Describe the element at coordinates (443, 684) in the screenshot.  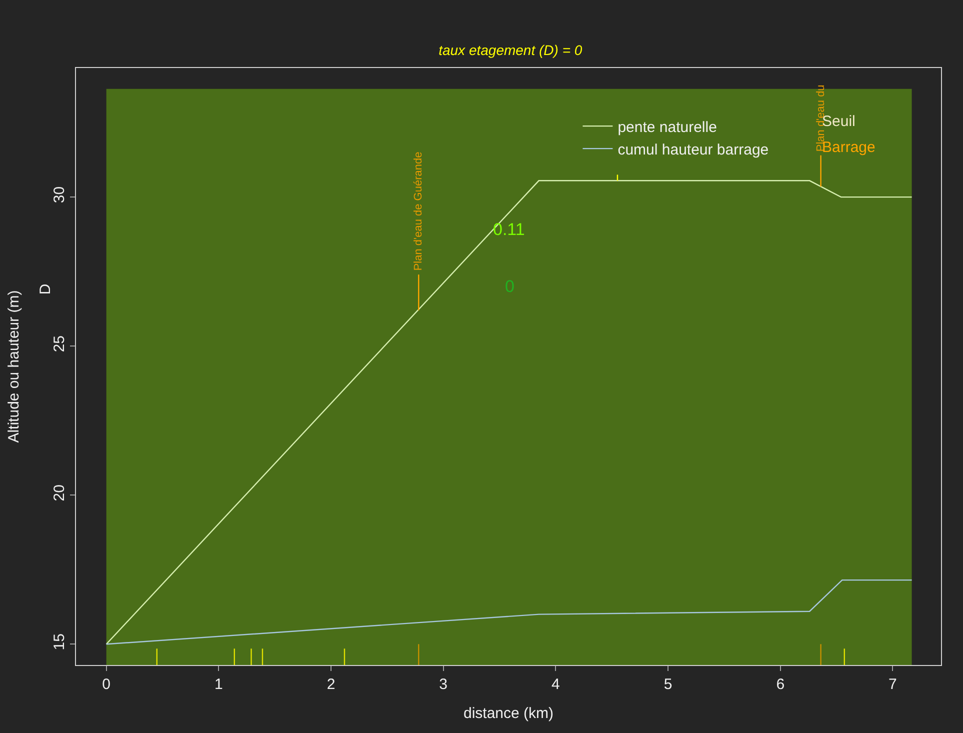
I see `x-tick-label: 3` at that location.